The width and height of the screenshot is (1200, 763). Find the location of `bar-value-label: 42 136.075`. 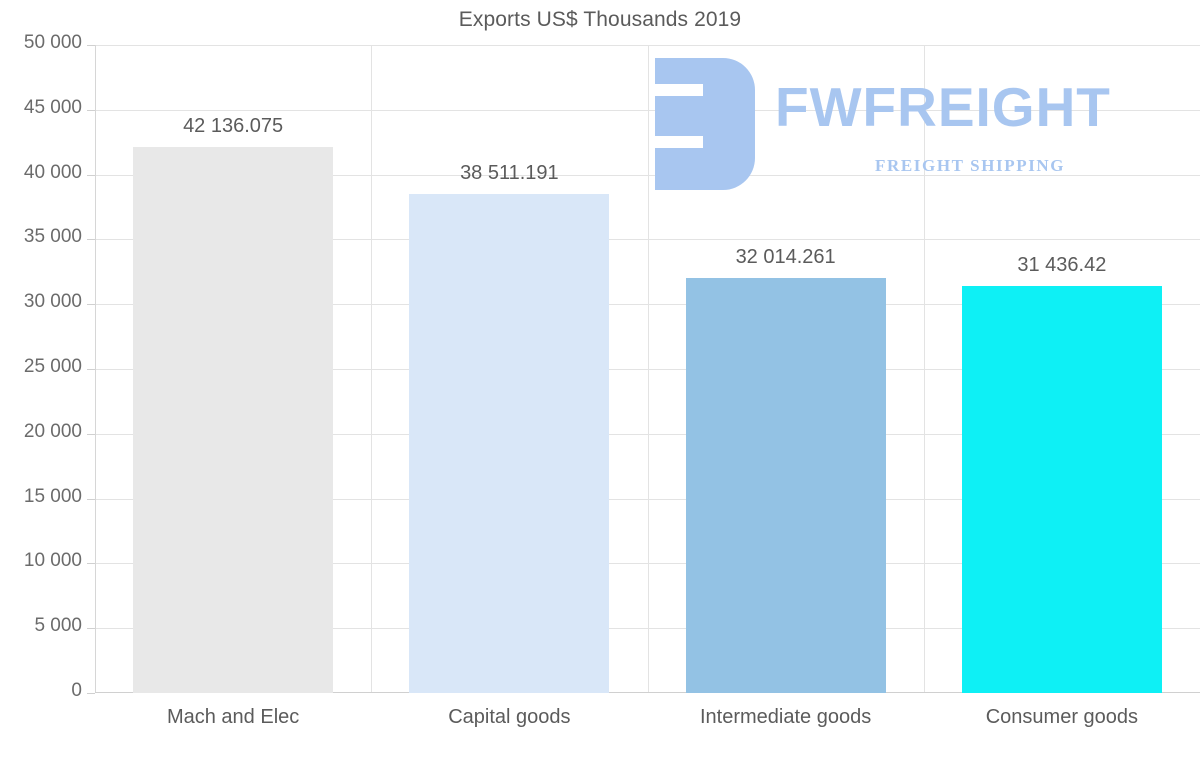

bar-value-label: 42 136.075 is located at coordinates (233, 125).